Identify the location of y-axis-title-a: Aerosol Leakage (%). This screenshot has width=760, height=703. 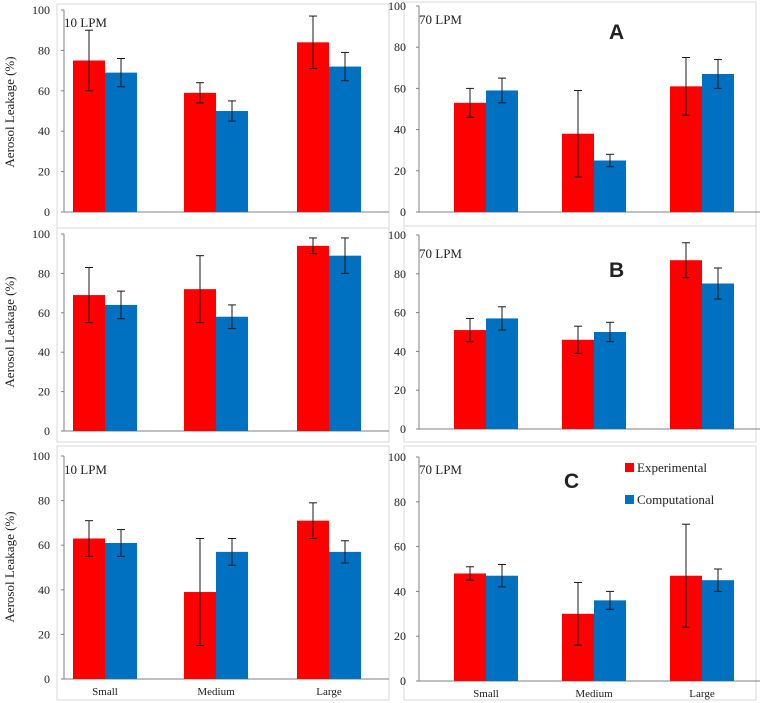
(9, 111).